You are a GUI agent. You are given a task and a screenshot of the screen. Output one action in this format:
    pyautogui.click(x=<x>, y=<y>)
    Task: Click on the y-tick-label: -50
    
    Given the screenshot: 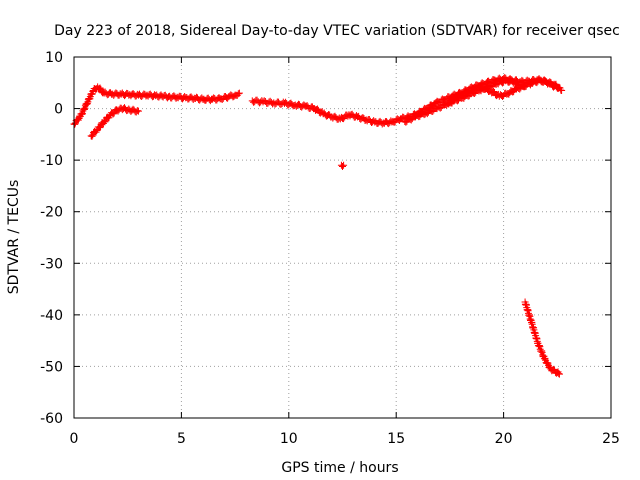 What is the action you would take?
    pyautogui.click(x=51, y=367)
    